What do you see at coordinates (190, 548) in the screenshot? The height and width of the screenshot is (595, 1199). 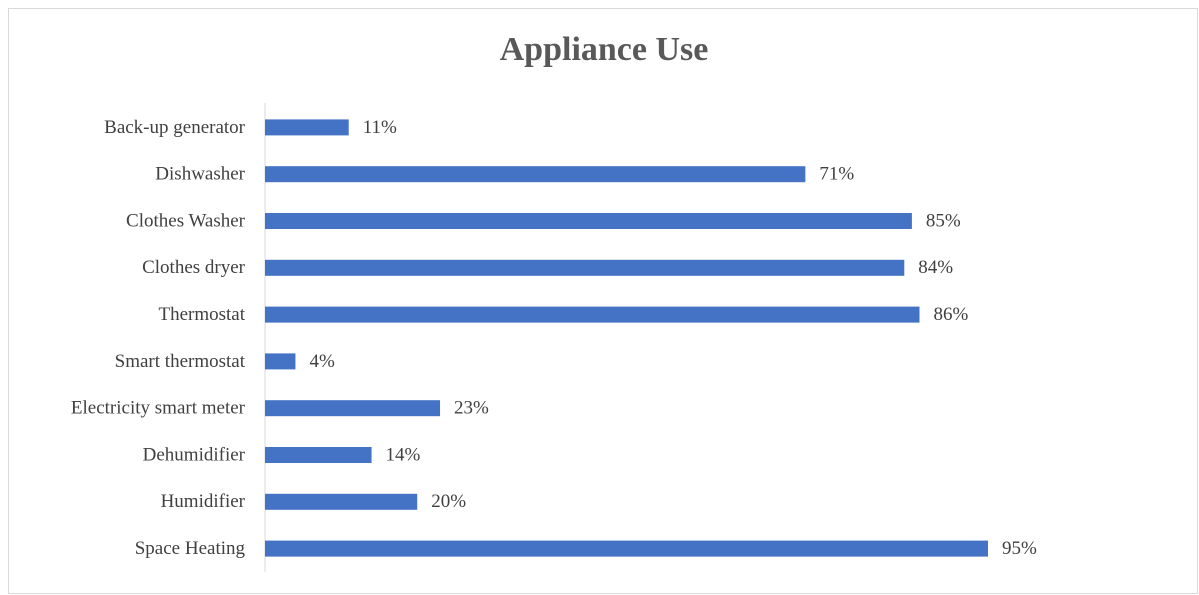 I see `y-tick-label: Space Heating` at bounding box center [190, 548].